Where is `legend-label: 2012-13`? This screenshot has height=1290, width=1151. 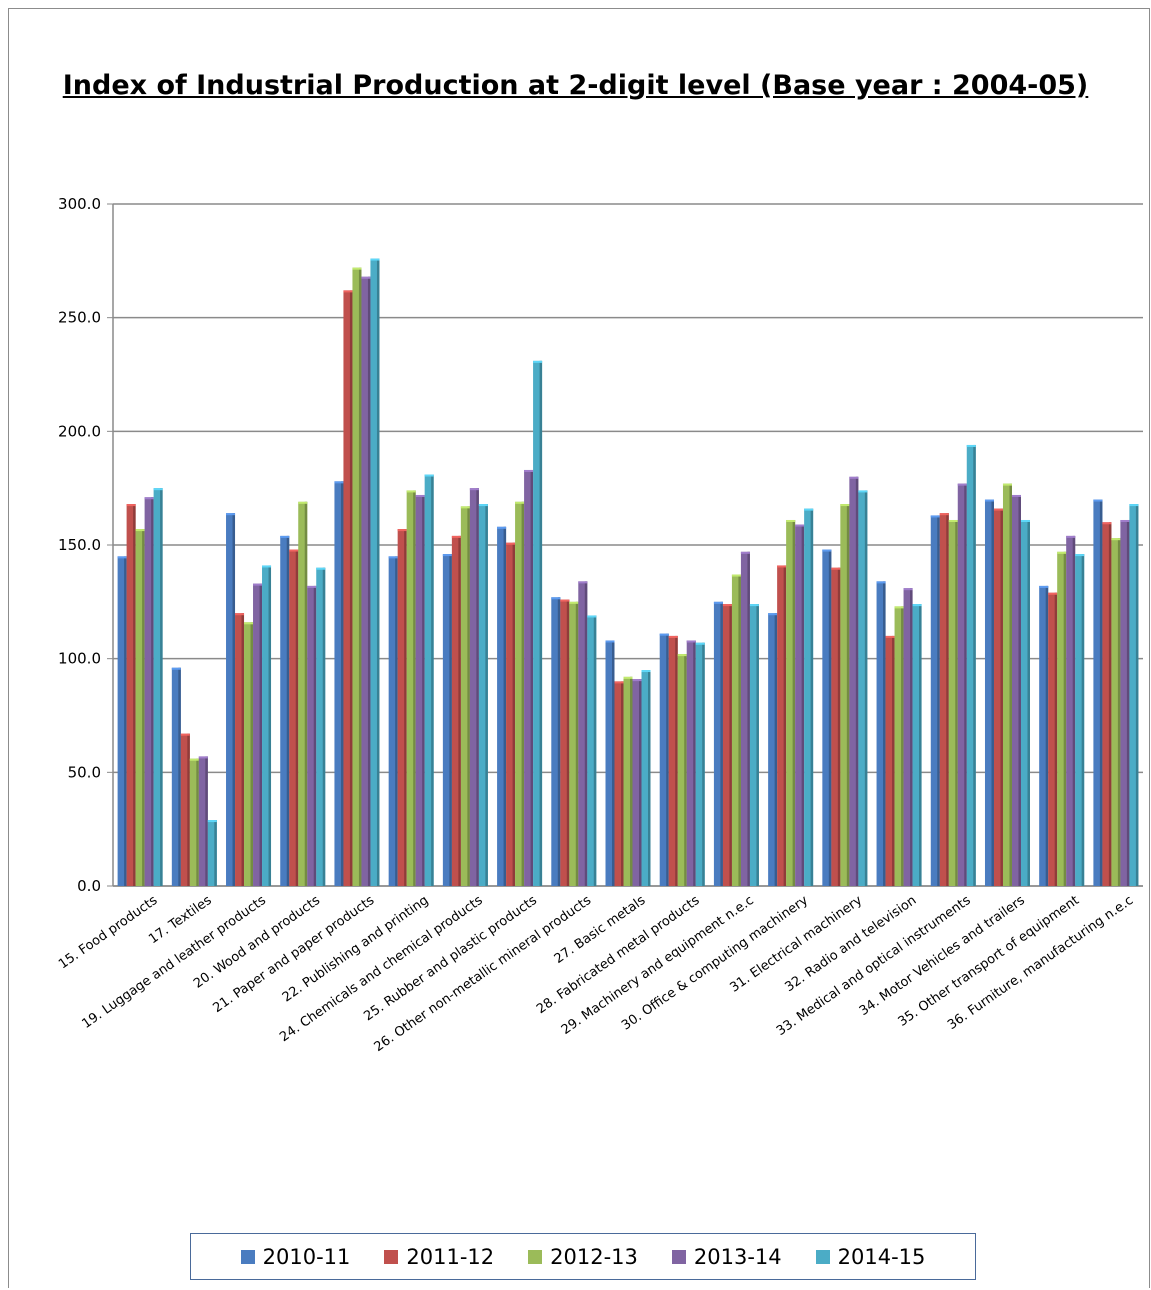 legend-label: 2012-13 is located at coordinates (594, 1256).